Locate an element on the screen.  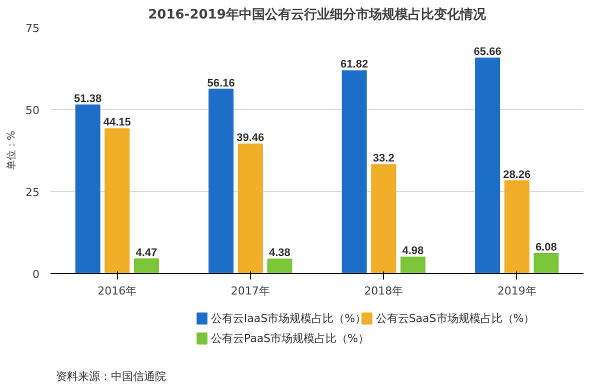
legend-label: 公有云IaaS市场规模占比（%） is located at coordinates (288, 318).